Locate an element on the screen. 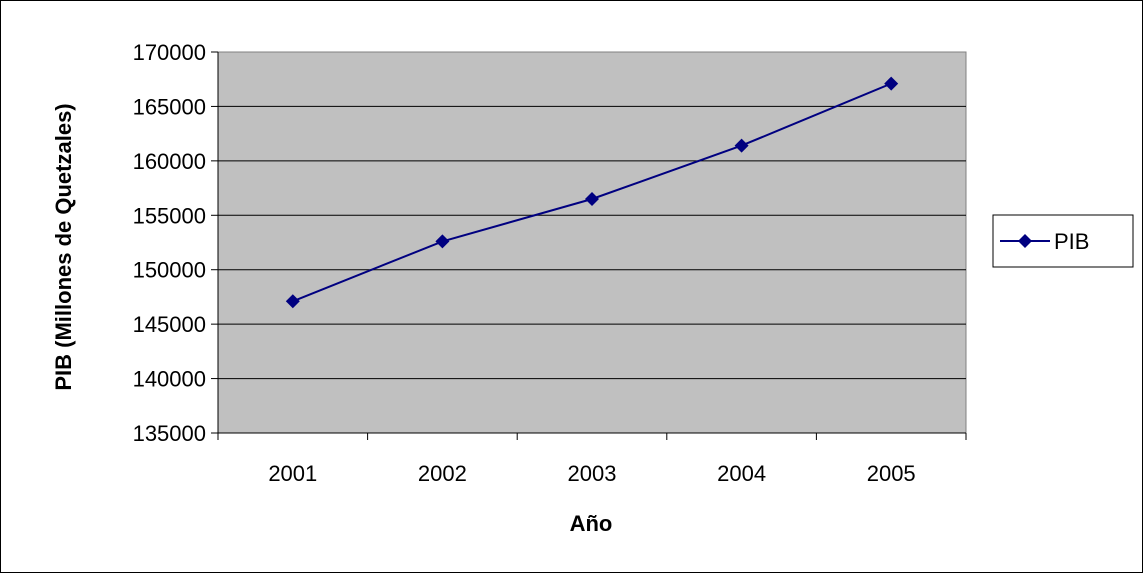  y-tick-label: 155000 is located at coordinates (169, 215).